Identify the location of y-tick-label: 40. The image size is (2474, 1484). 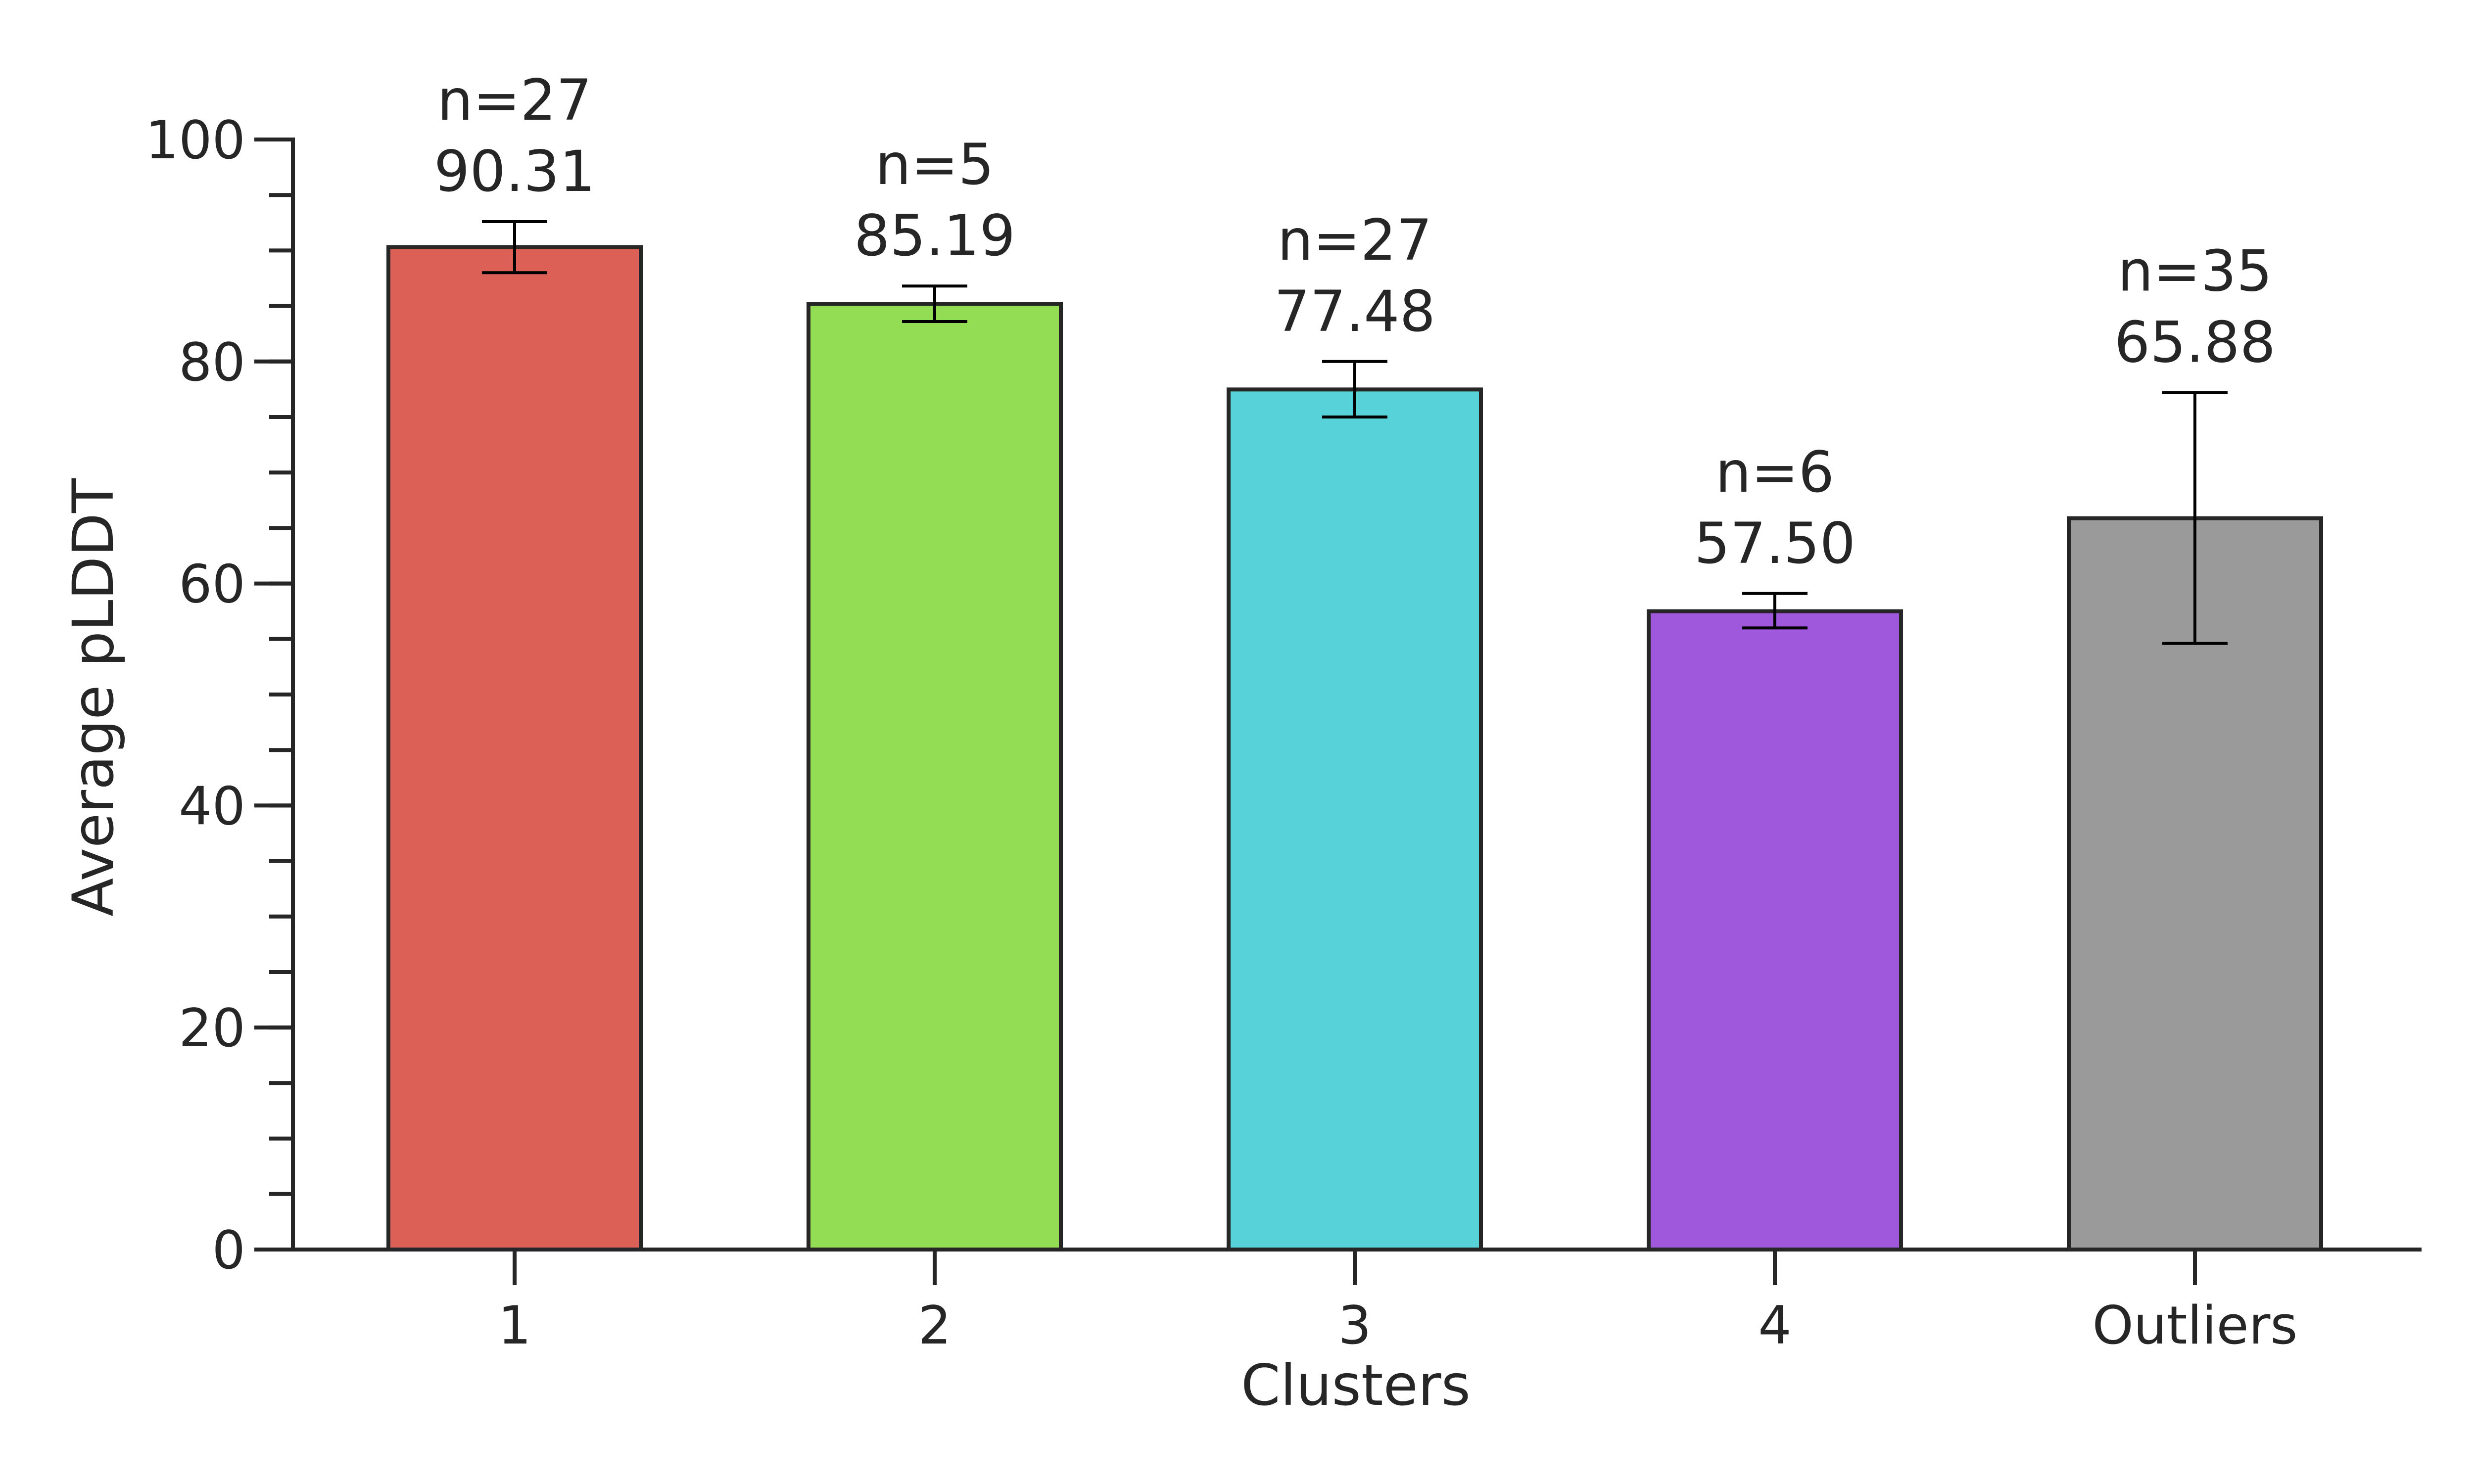
(212, 806).